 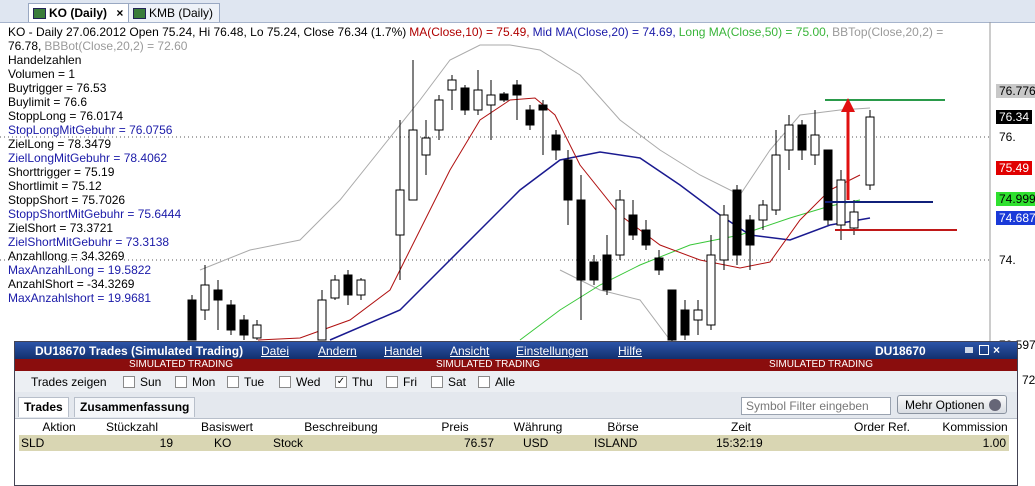 I want to click on param-line: ZielLong = 78.3479, so click(x=60, y=144).